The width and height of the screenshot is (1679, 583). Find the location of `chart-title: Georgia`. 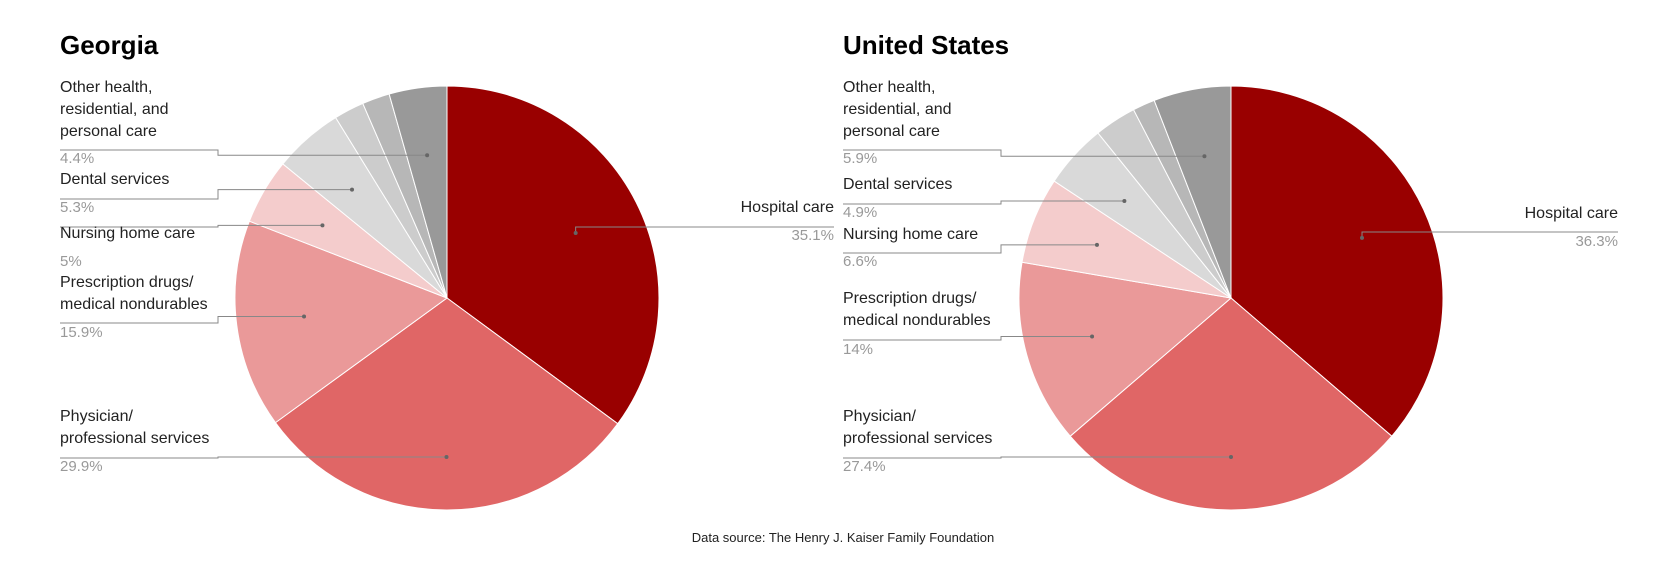

chart-title: Georgia is located at coordinates (109, 45).